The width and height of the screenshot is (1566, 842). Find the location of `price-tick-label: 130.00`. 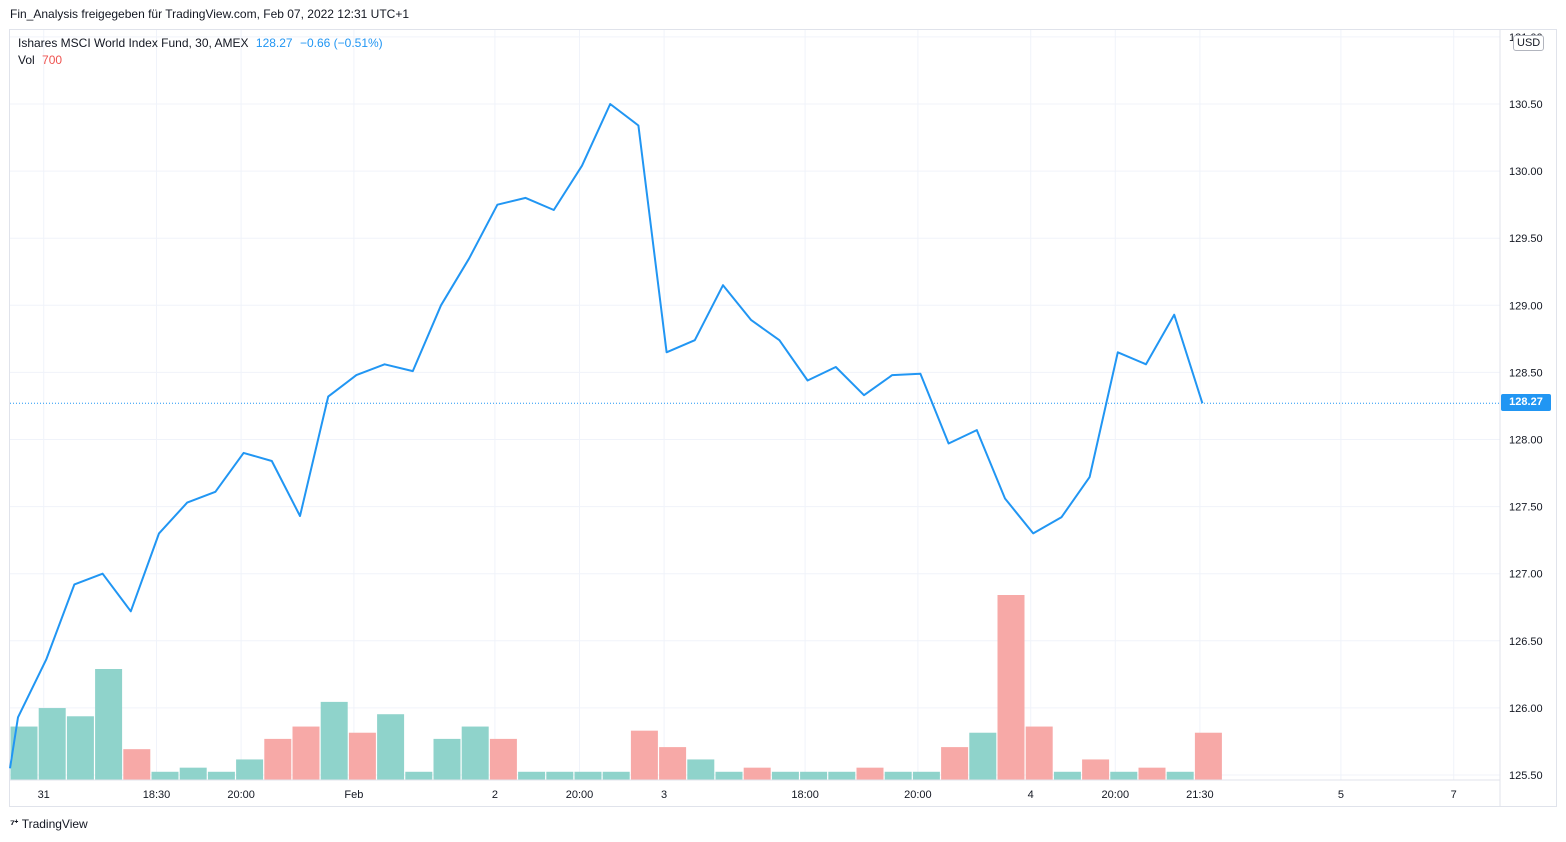

price-tick-label: 130.00 is located at coordinates (1526, 172).